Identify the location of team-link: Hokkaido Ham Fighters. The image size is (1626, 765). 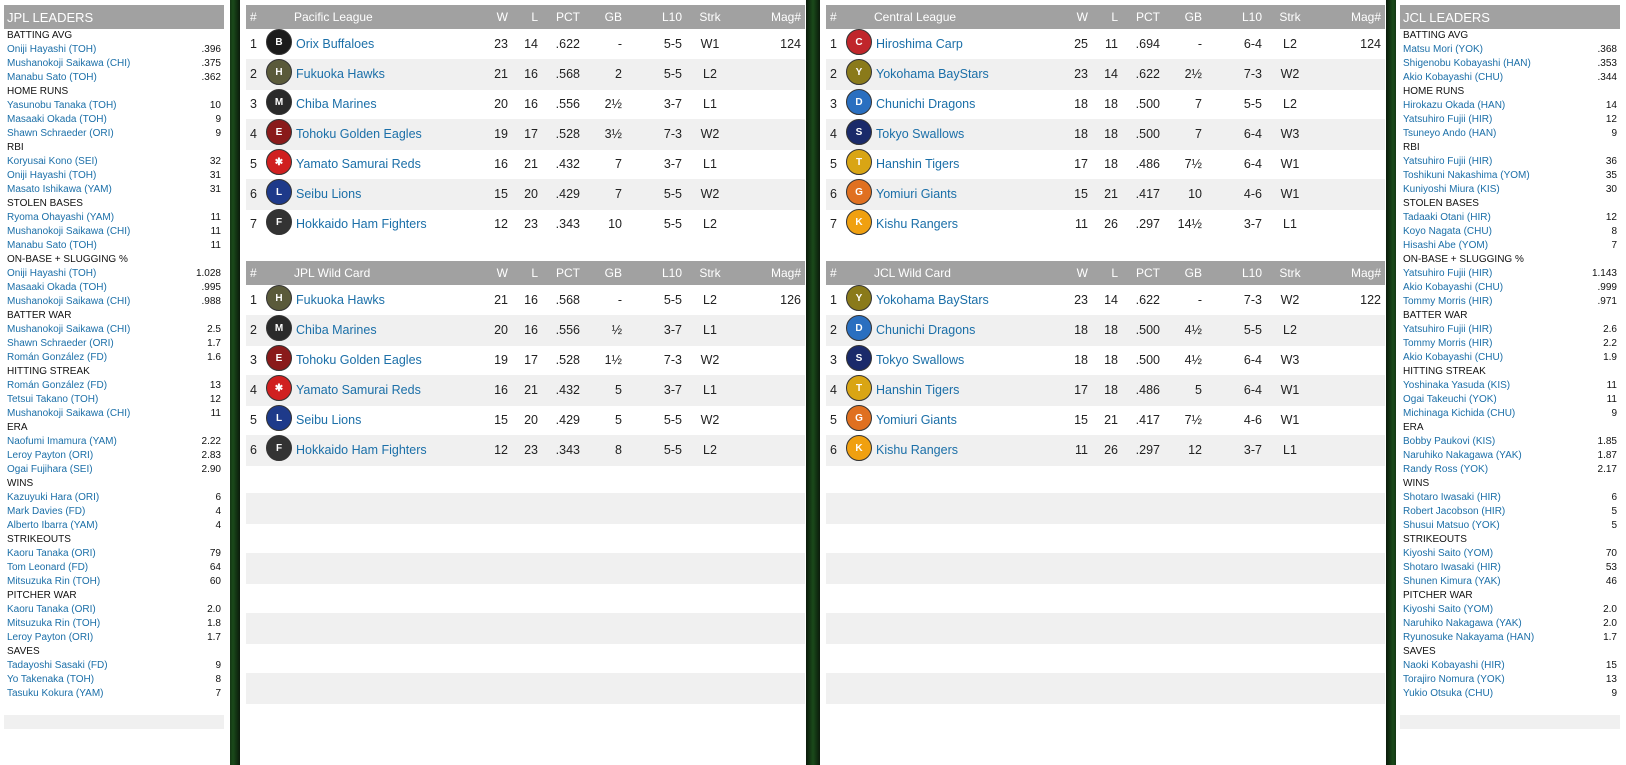
(361, 224).